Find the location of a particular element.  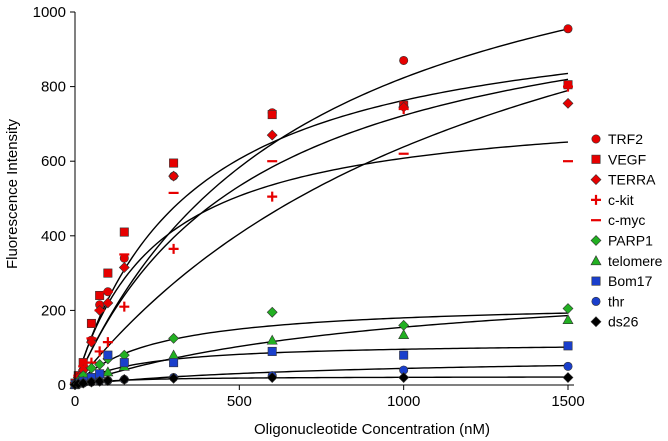

legend-marker-c-kit is located at coordinates (596, 199).